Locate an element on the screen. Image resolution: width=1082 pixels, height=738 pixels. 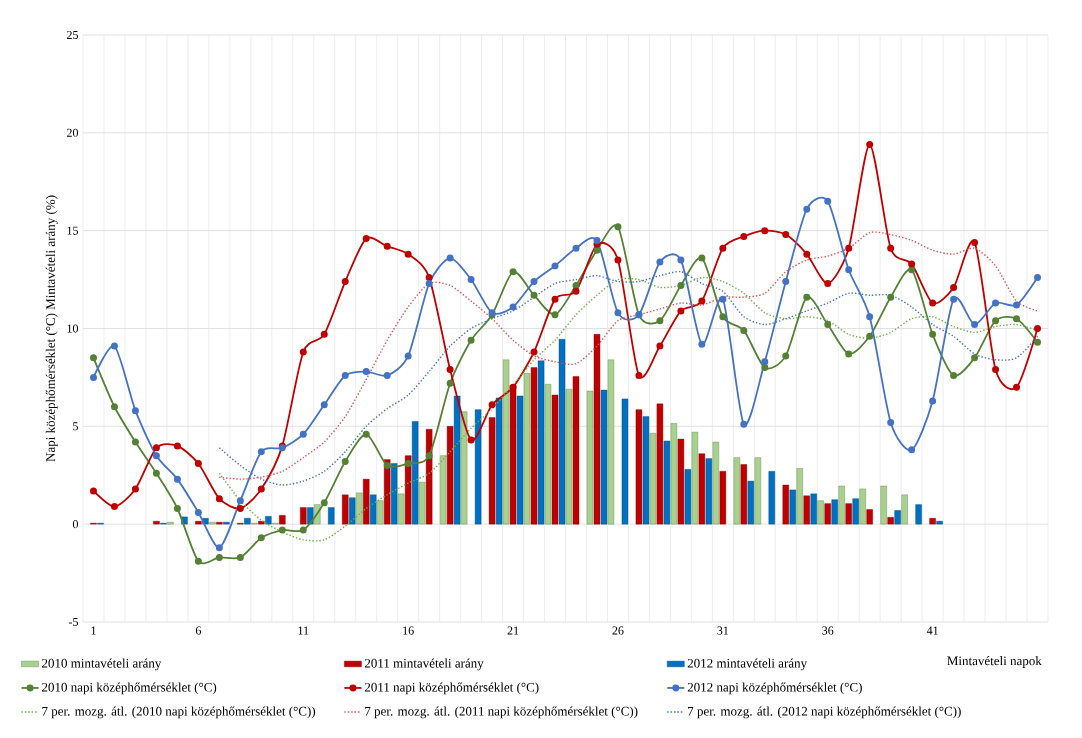
y-tick-label: 20 is located at coordinates (73, 132).